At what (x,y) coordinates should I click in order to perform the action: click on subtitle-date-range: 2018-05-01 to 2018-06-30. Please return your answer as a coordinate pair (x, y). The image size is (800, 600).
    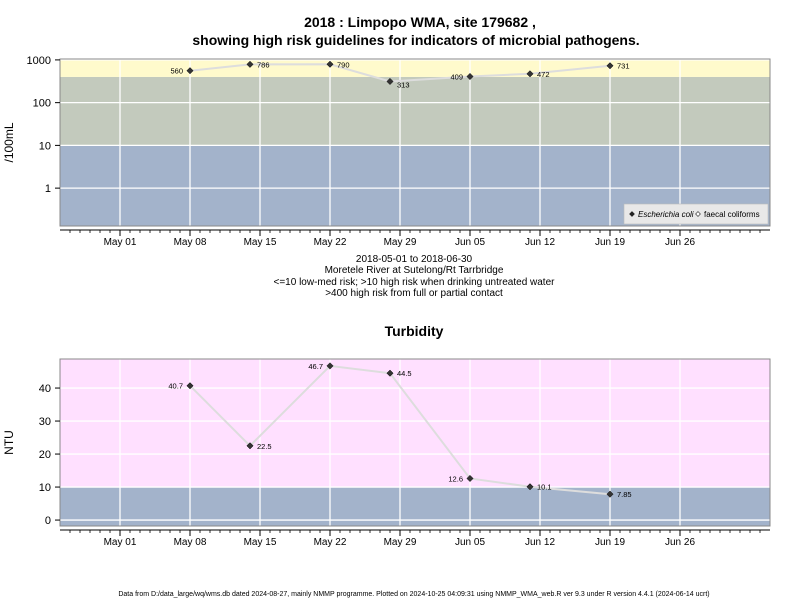
    Looking at the image, I should click on (414, 259).